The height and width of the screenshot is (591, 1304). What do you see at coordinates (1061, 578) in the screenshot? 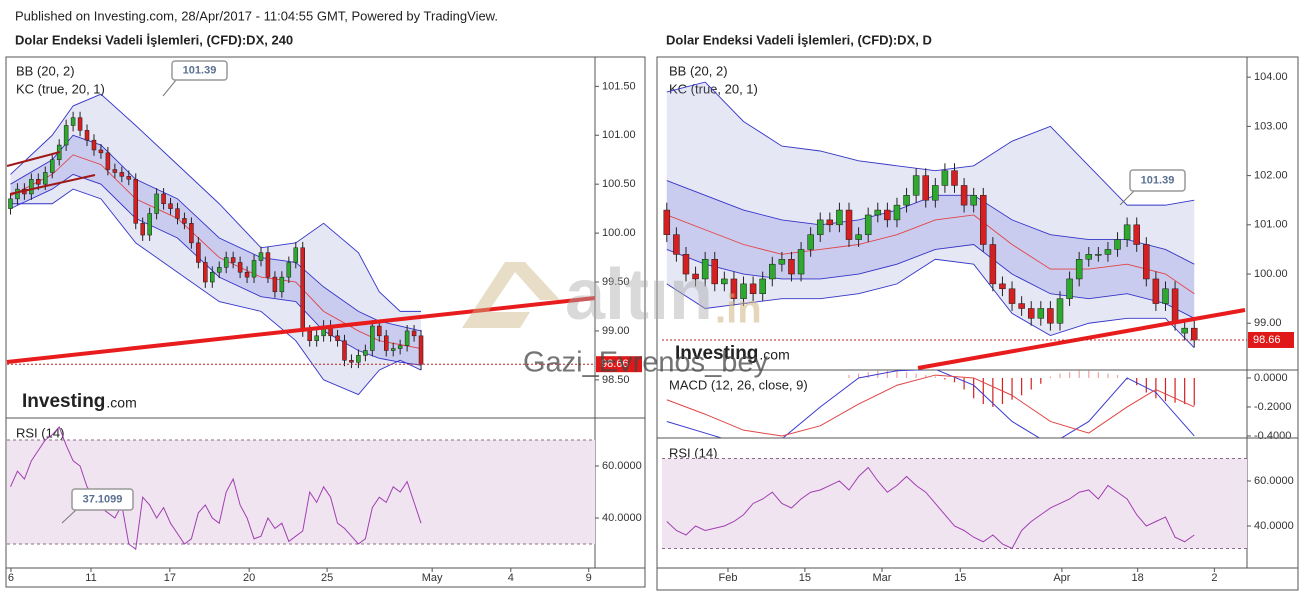
I see `x-tick-label: Apr` at bounding box center [1061, 578].